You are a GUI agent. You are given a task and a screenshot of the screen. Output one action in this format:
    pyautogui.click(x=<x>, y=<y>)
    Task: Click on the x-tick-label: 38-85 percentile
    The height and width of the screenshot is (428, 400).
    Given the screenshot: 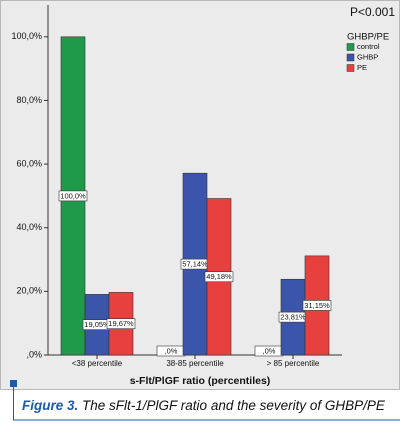 What is the action you would take?
    pyautogui.click(x=195, y=363)
    